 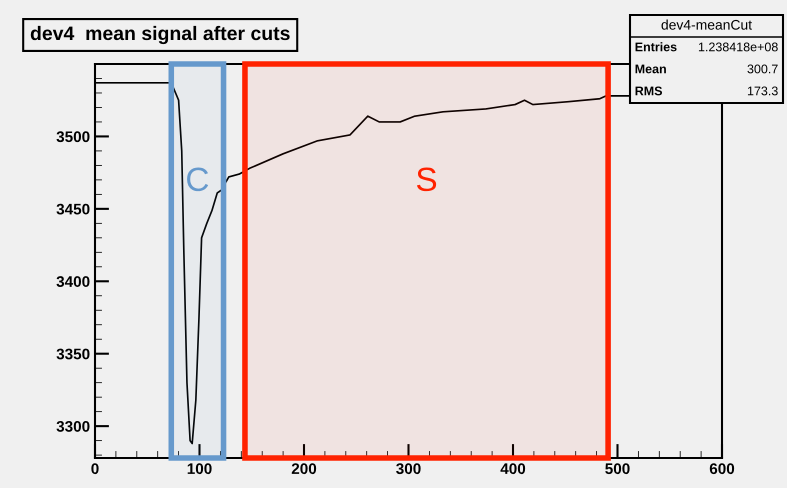 What do you see at coordinates (95, 468) in the screenshot?
I see `x-tick-label: 0` at bounding box center [95, 468].